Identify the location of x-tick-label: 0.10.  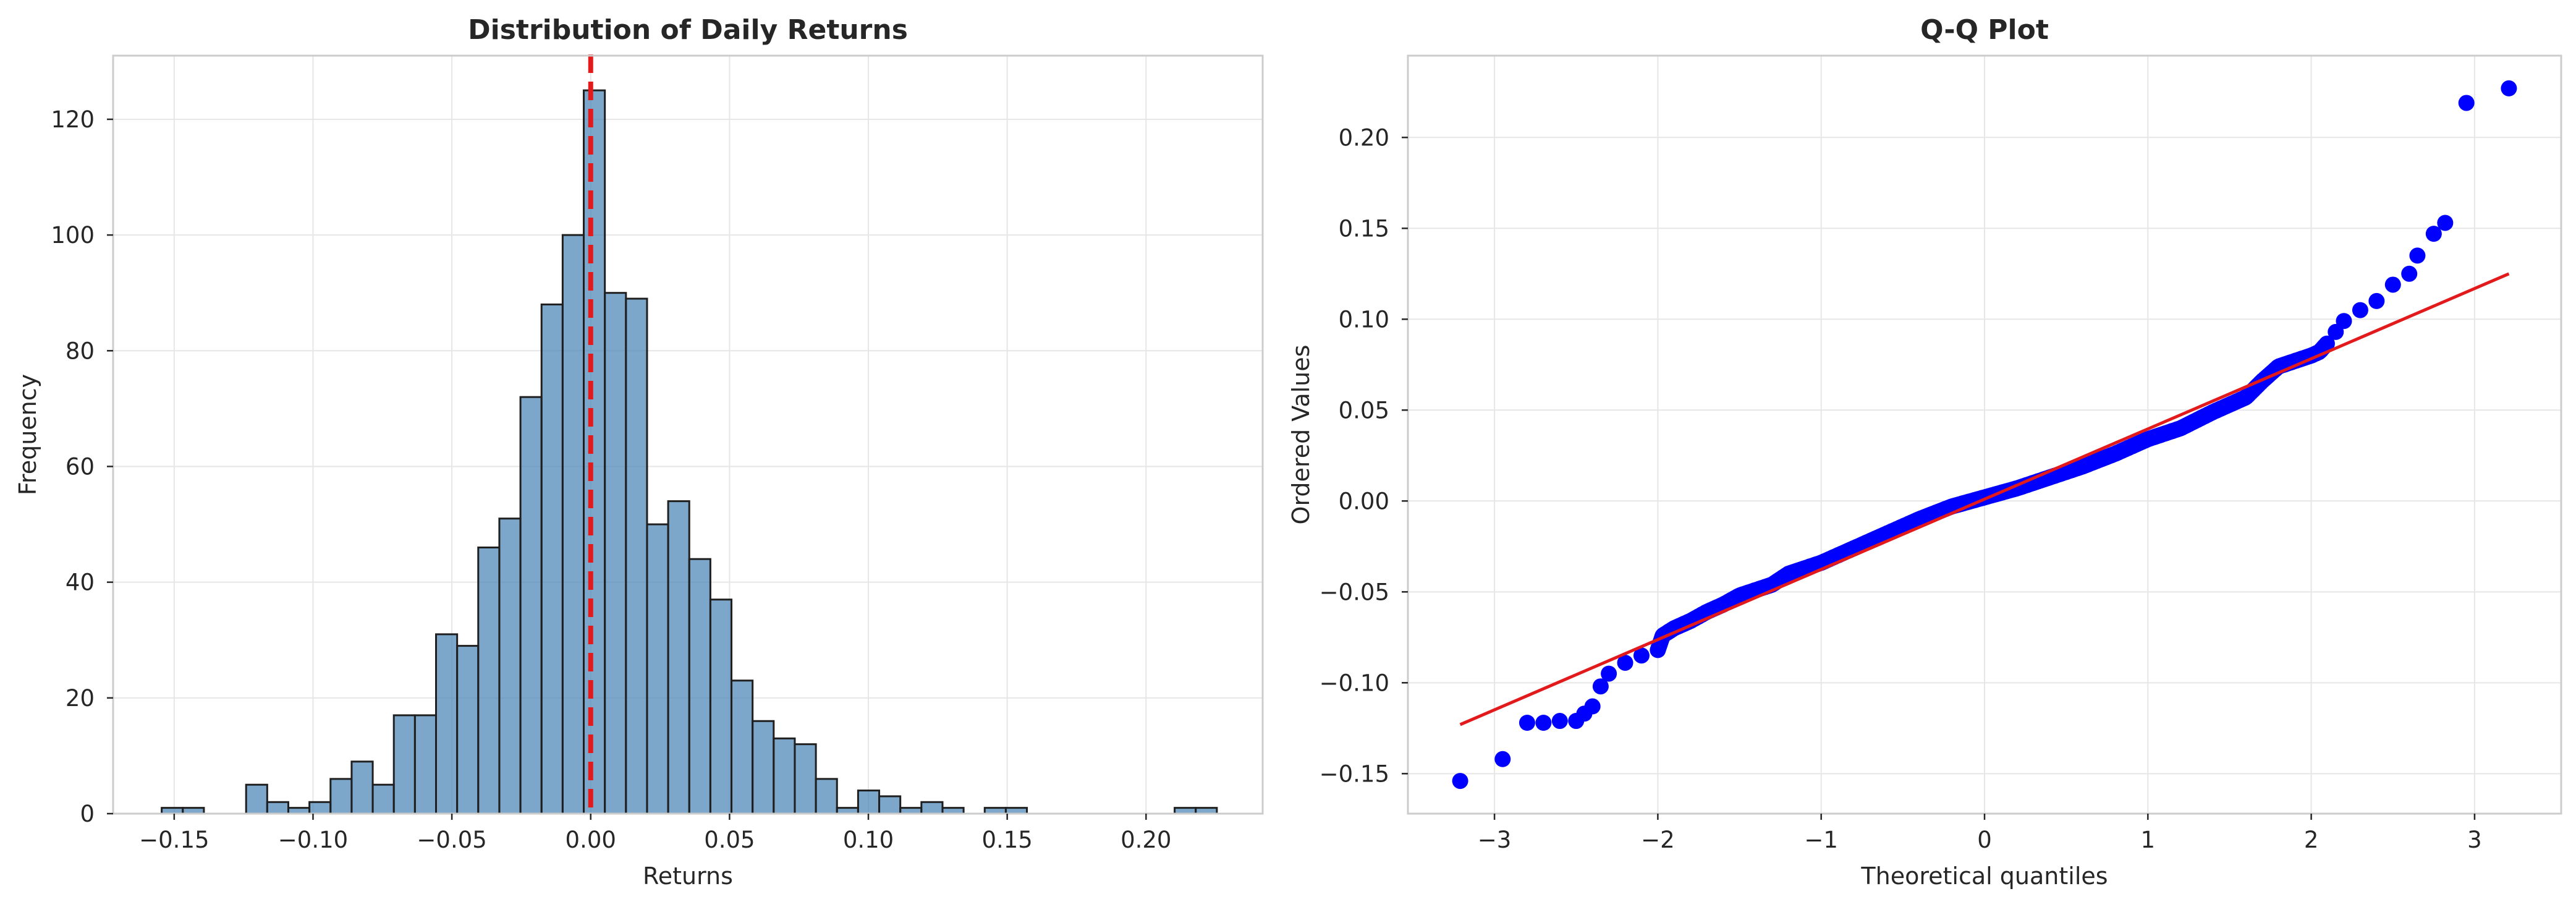
(868, 840).